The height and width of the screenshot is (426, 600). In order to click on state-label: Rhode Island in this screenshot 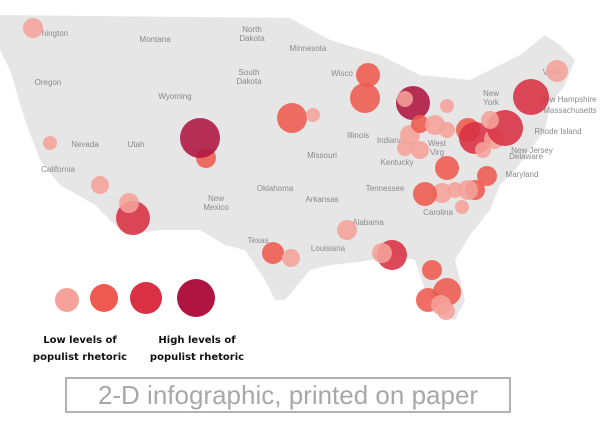, I will do `click(557, 131)`.